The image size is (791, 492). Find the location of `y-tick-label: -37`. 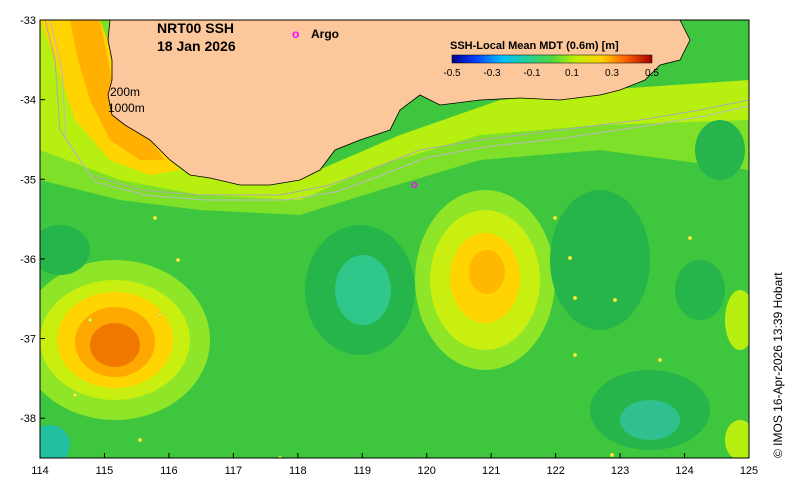

y-tick-label: -37 is located at coordinates (28, 340).